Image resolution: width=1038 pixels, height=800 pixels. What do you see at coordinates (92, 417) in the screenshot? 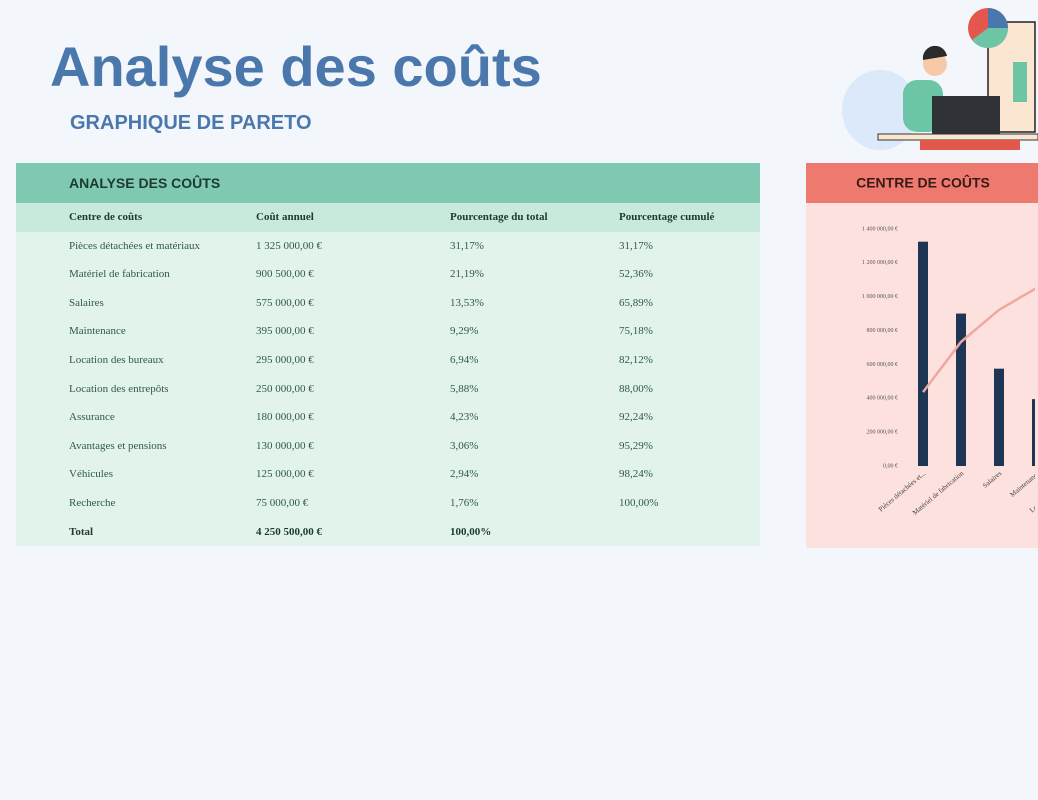
I see `cell: Assurance` at bounding box center [92, 417].